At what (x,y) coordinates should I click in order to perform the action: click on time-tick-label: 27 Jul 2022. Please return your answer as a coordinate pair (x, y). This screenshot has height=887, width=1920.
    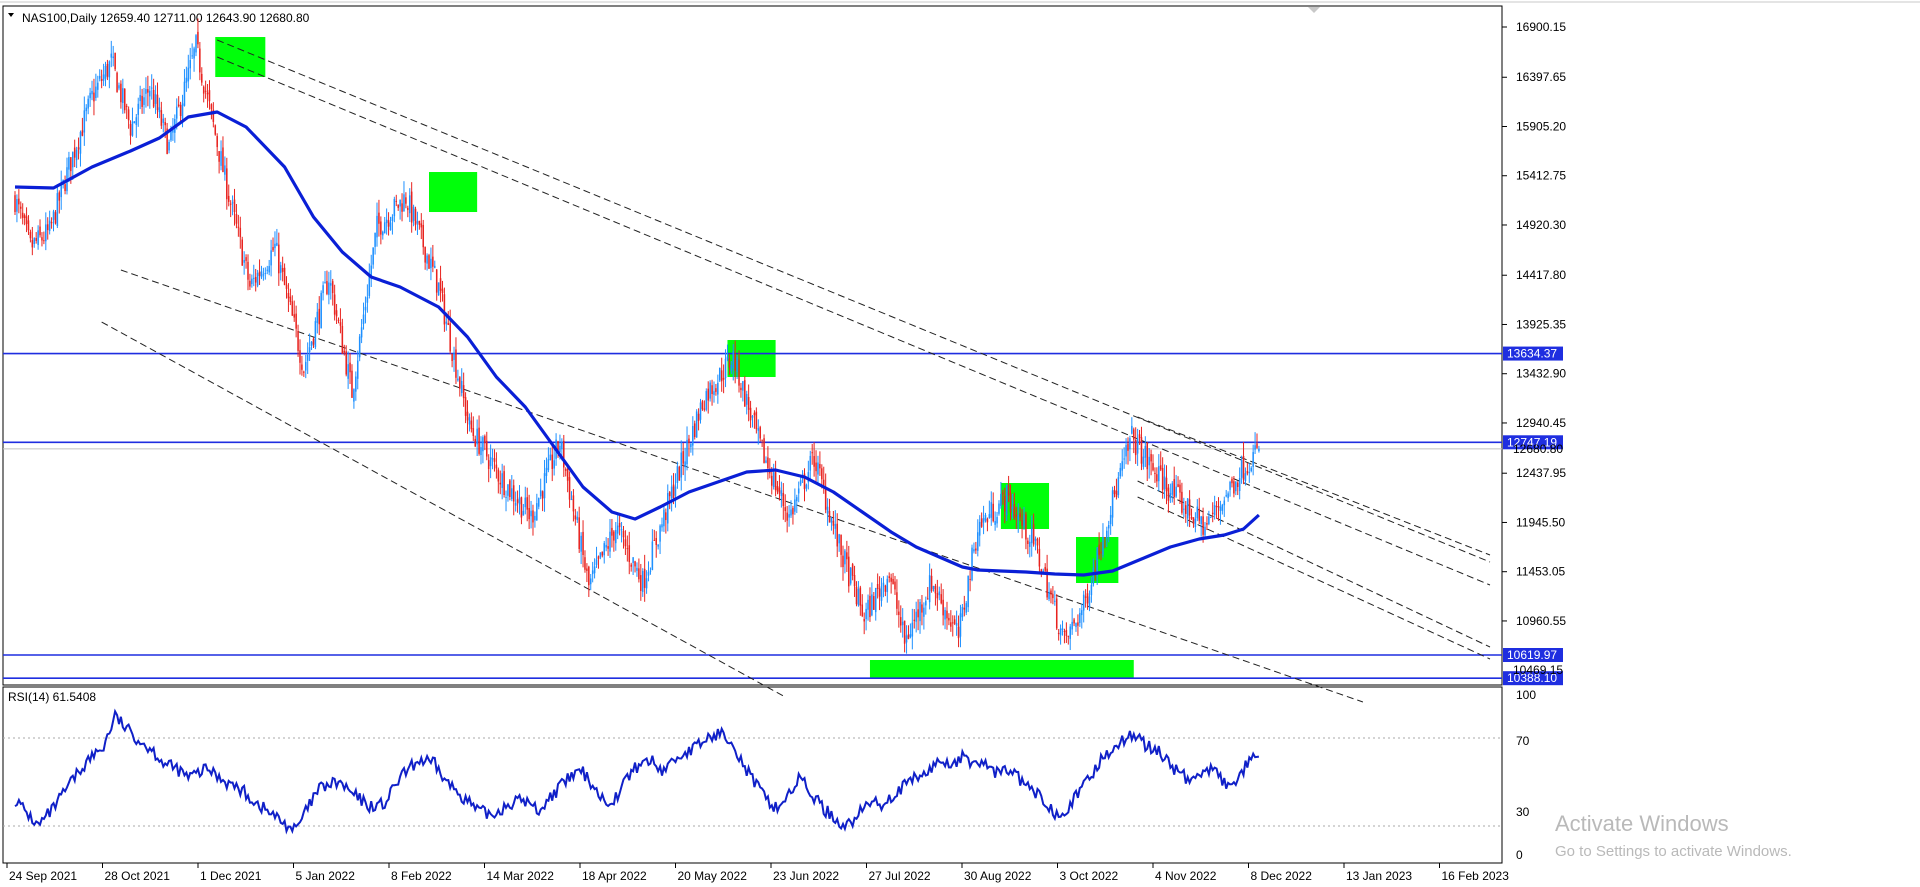
    Looking at the image, I should click on (900, 876).